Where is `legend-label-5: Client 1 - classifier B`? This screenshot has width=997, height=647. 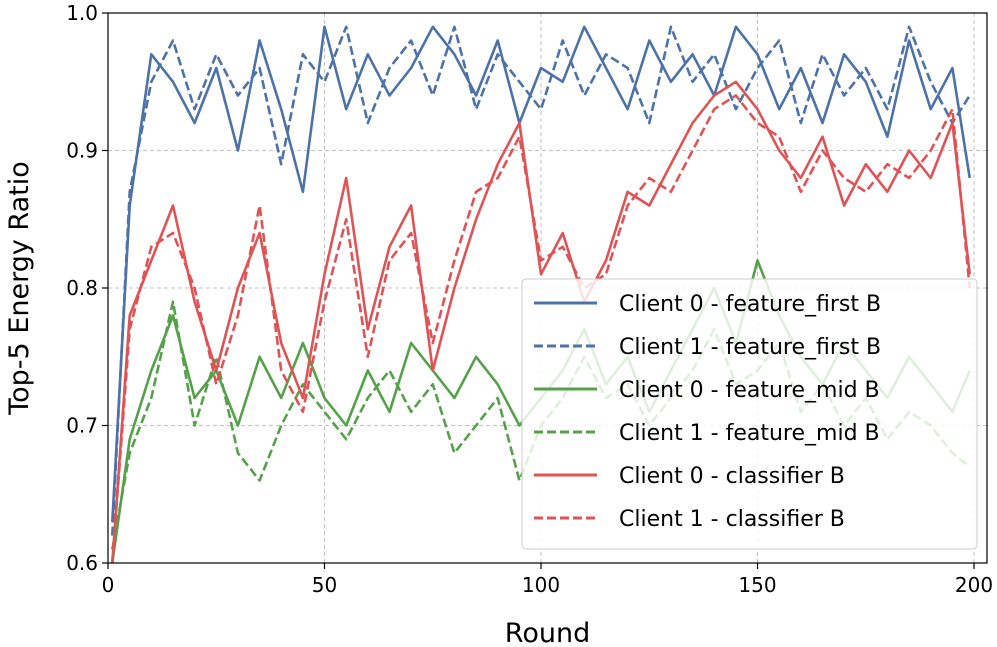
legend-label-5: Client 1 - classifier B is located at coordinates (732, 519).